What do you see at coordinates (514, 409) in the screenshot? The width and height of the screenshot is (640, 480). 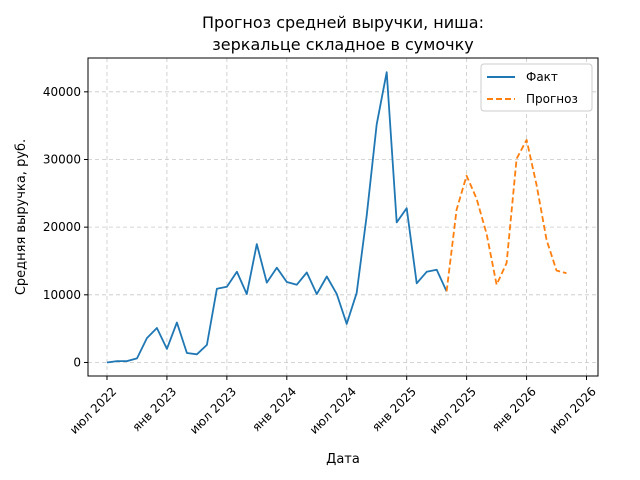 I see `x-tick-label: янв 2026` at bounding box center [514, 409].